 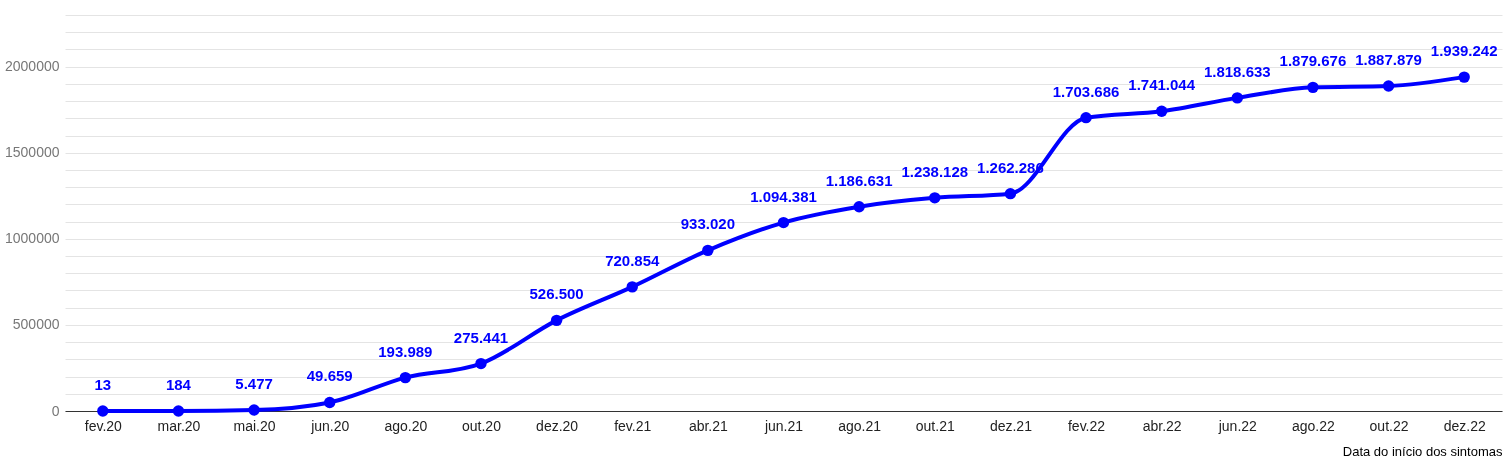 I want to click on data-label: 1.887.879, so click(x=1388, y=59).